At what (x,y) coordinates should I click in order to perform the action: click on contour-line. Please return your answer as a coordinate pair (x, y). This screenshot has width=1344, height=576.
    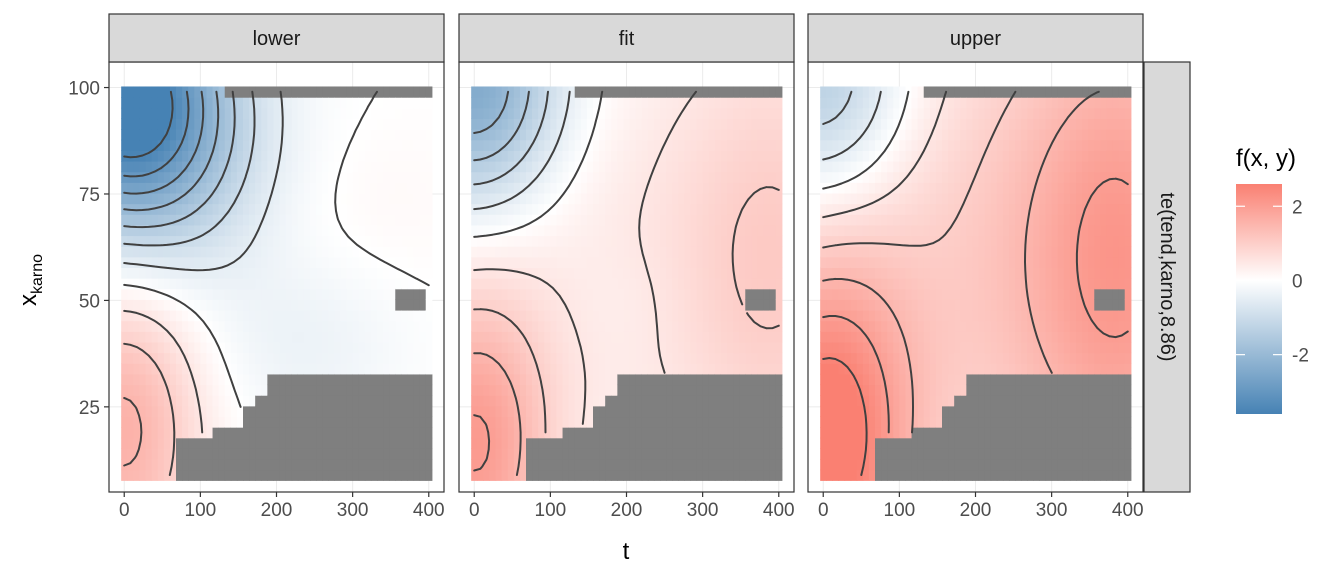
    Looking at the image, I should click on (511, 138).